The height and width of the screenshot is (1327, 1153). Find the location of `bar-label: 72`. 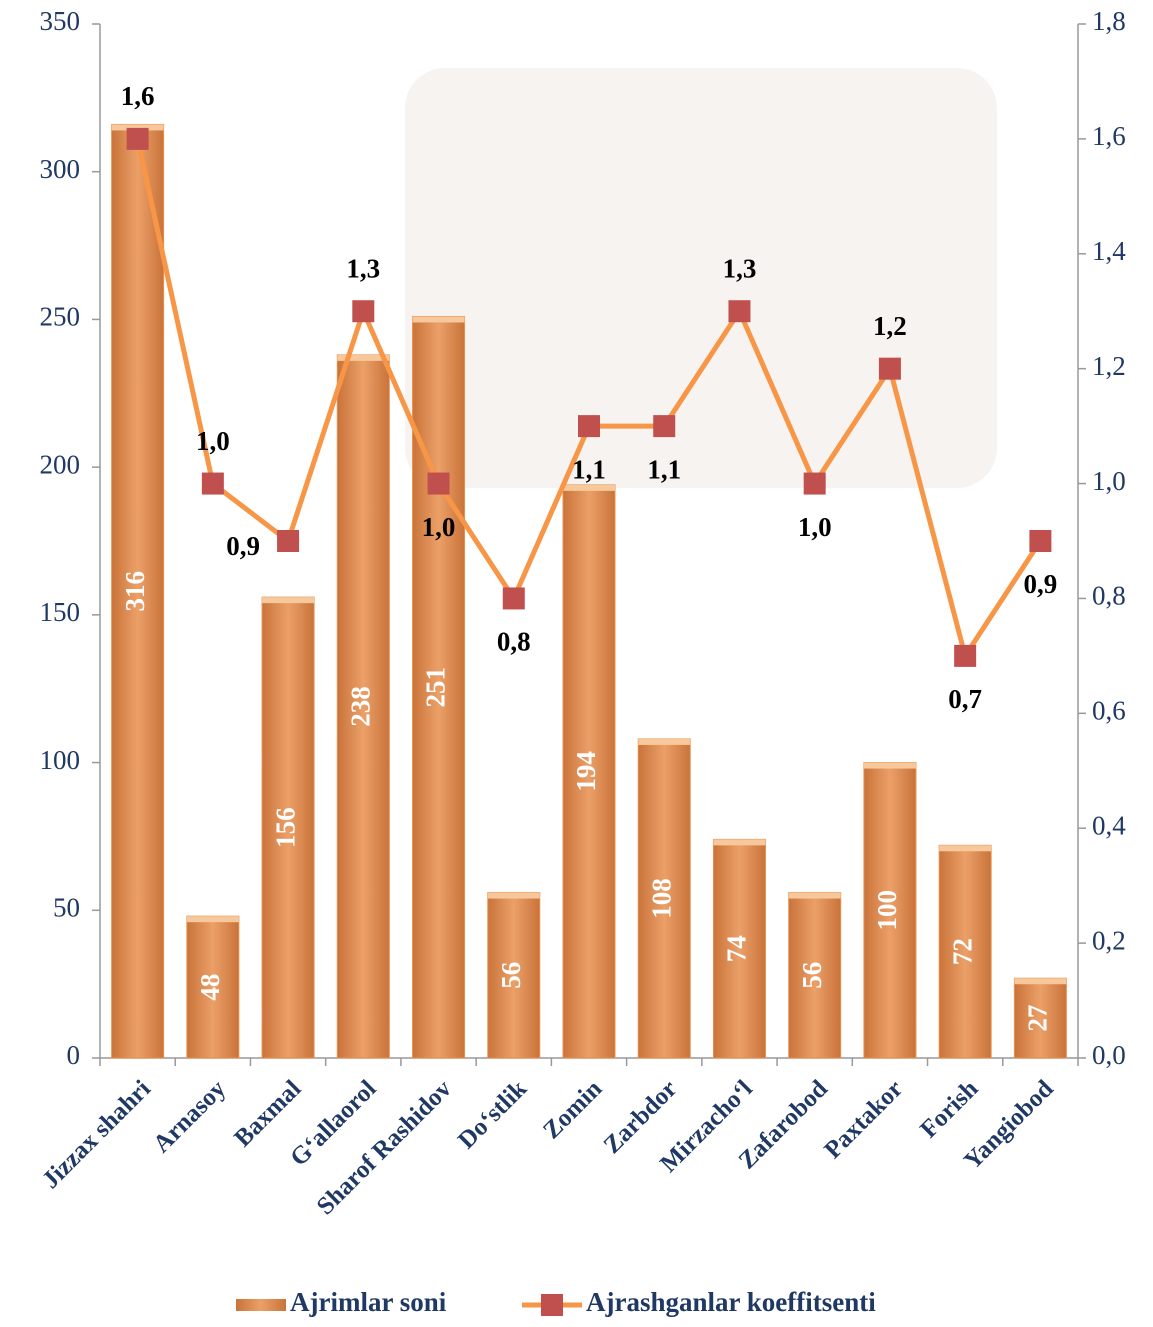

bar-label: 72 is located at coordinates (962, 951).